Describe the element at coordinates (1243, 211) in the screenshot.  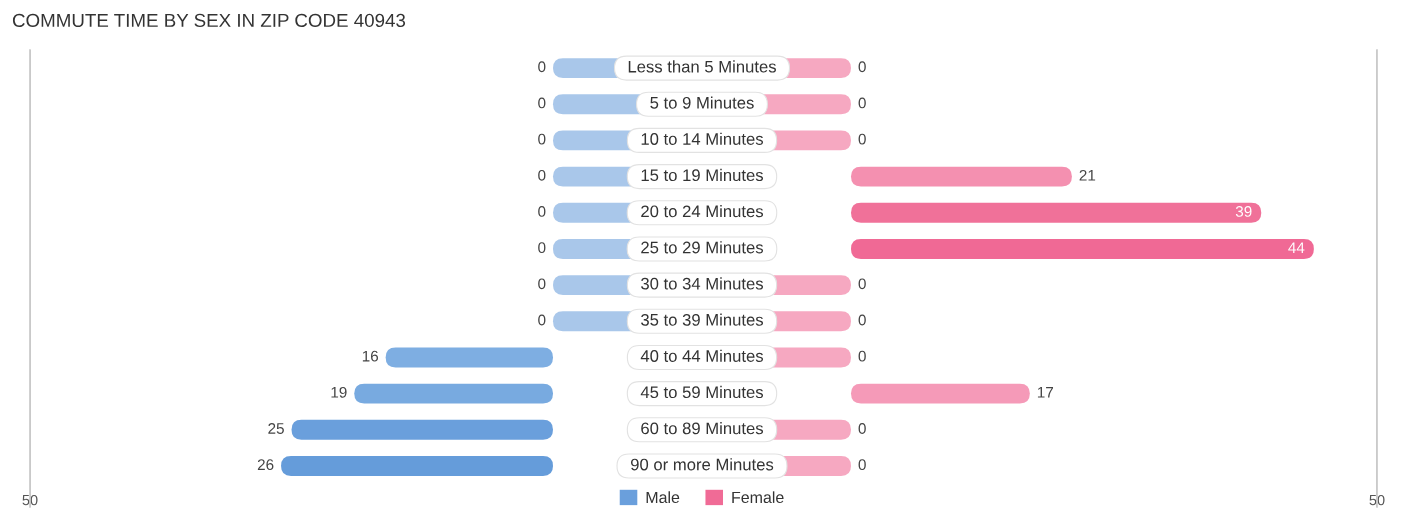
I see `data-label: 39` at that location.